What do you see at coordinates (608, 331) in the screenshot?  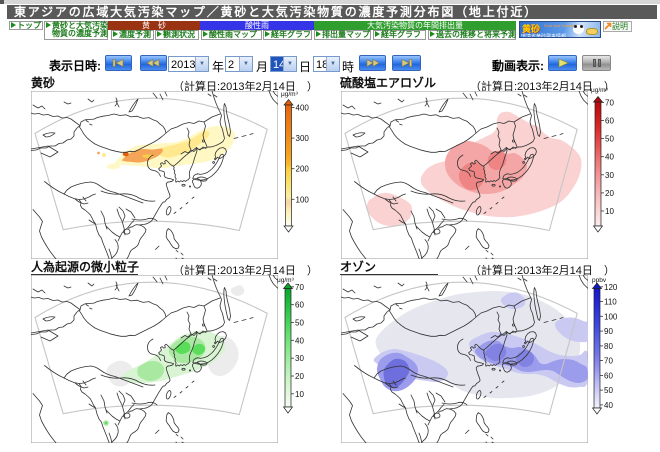 I see `svg-text: 90` at bounding box center [608, 331].